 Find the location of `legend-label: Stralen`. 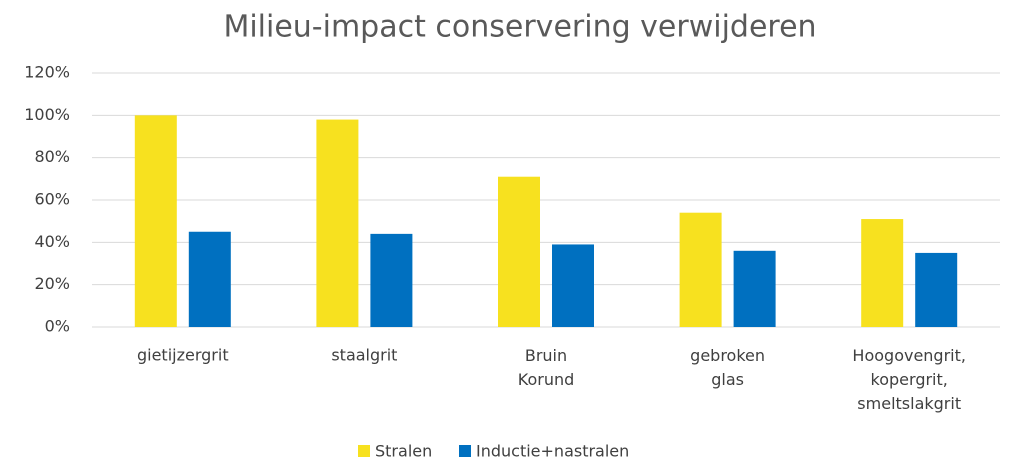

legend-label: Stralen is located at coordinates (403, 451).